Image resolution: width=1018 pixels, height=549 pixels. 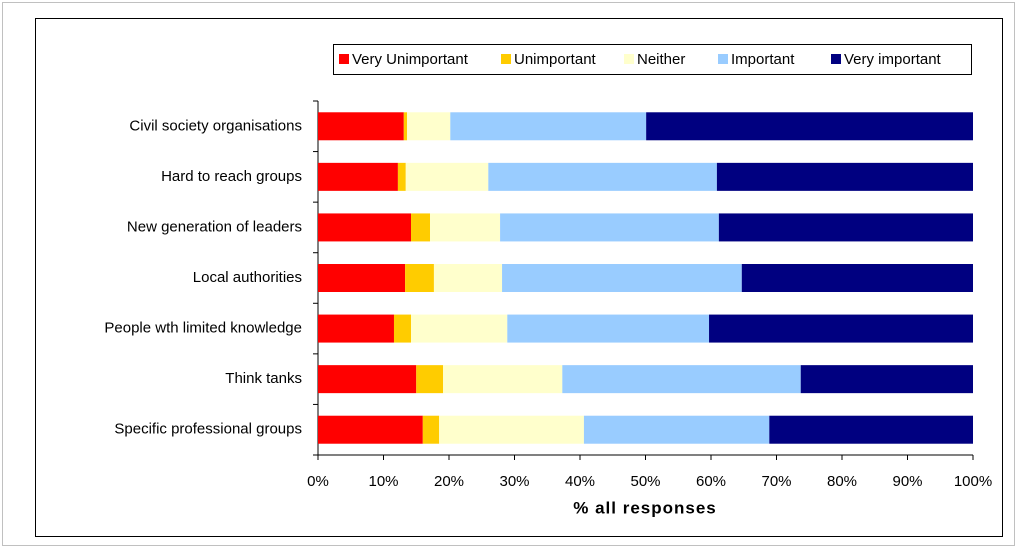 What do you see at coordinates (763, 59) in the screenshot?
I see `legend-label: Important` at bounding box center [763, 59].